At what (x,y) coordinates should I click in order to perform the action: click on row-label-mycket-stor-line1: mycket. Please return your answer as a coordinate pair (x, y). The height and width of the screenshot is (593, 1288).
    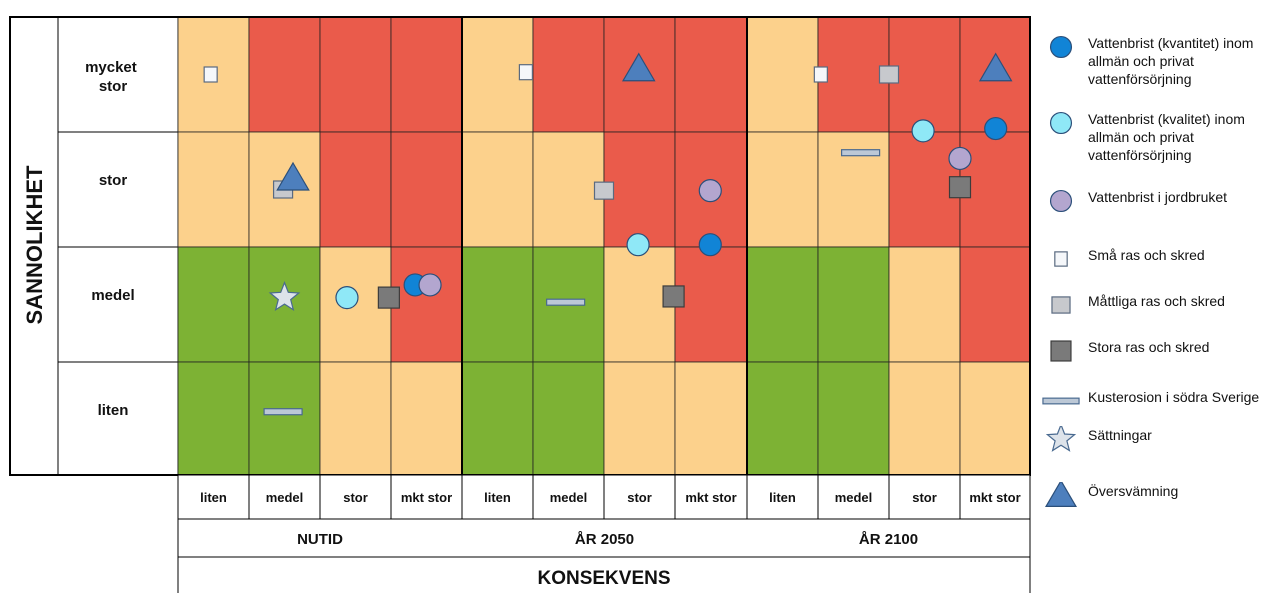
    Looking at the image, I should click on (111, 67).